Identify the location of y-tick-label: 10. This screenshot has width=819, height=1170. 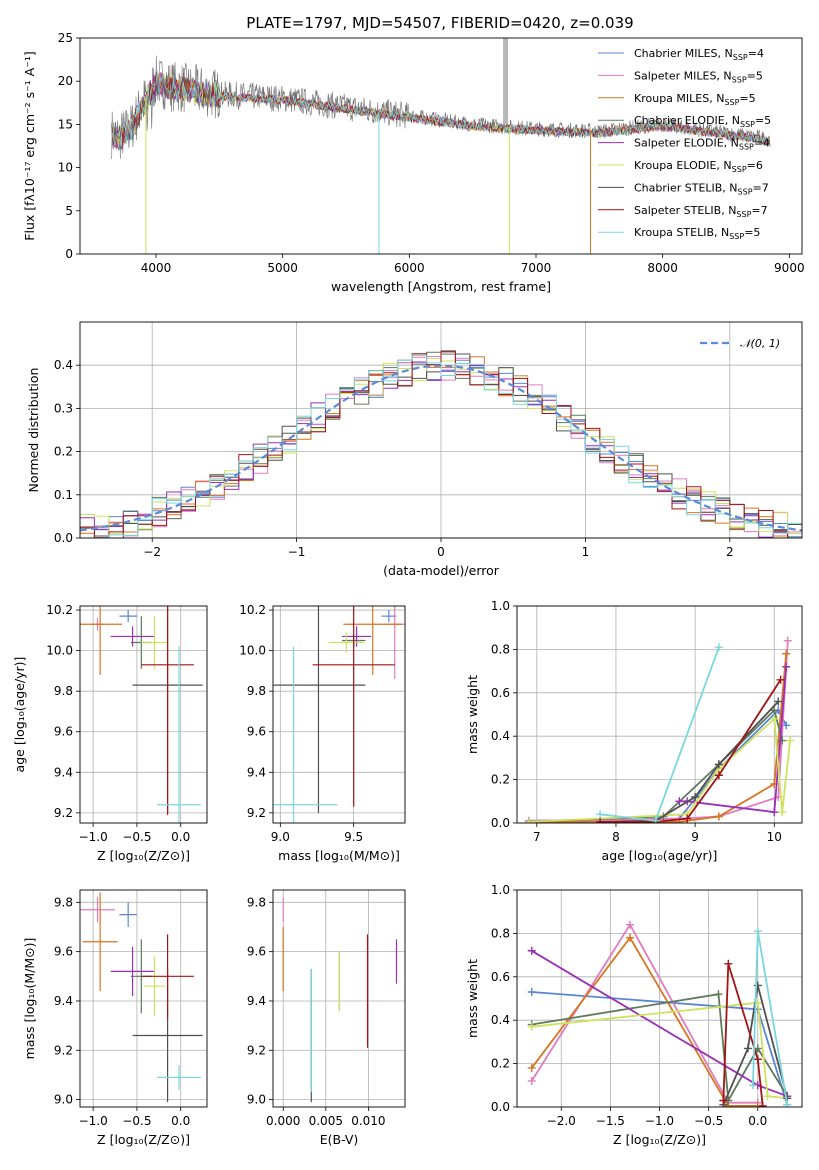
(65, 168).